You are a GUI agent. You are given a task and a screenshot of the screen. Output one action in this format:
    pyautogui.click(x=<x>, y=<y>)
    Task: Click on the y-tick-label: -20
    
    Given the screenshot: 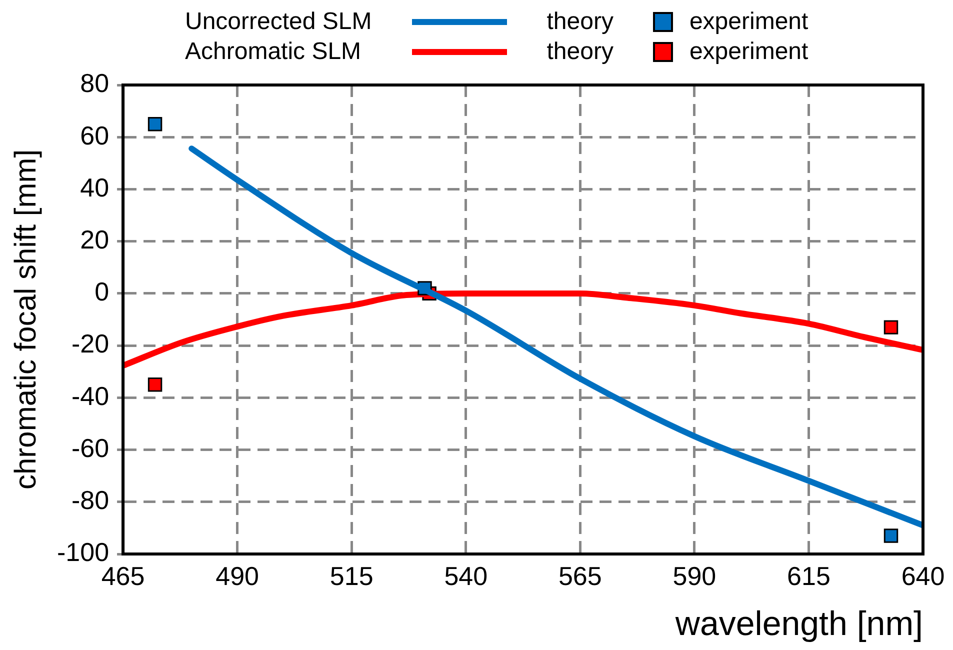 What is the action you would take?
    pyautogui.click(x=90, y=343)
    